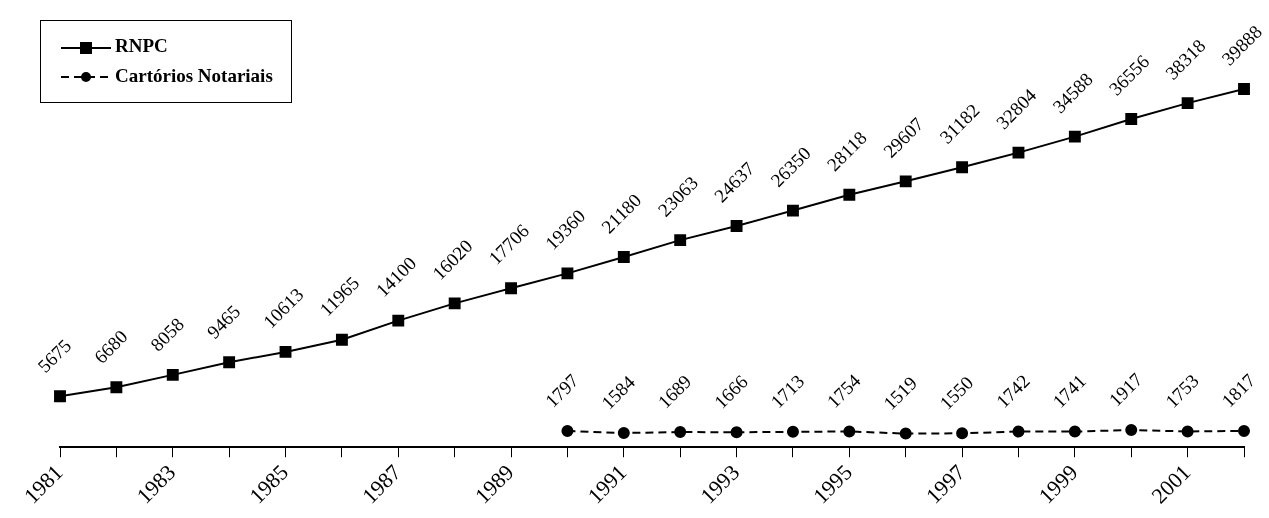 Image resolution: width=1269 pixels, height=518 pixels. What do you see at coordinates (110, 346) in the screenshot?
I see `data-label: 6680` at bounding box center [110, 346].